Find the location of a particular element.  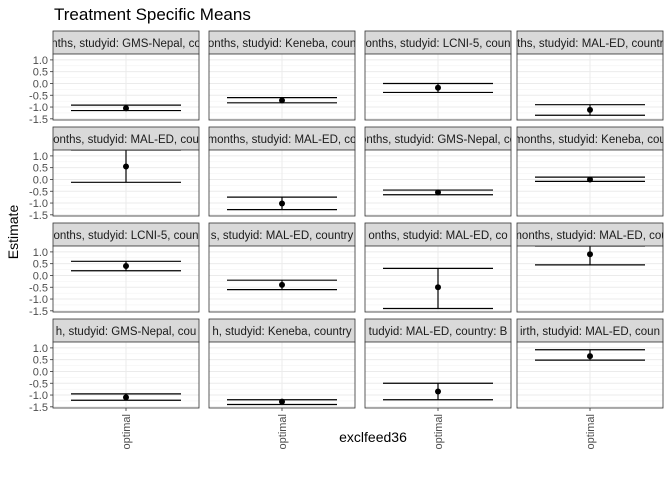

facet-panel: onths, studyid: Keneba, coun is located at coordinates (282, 75).